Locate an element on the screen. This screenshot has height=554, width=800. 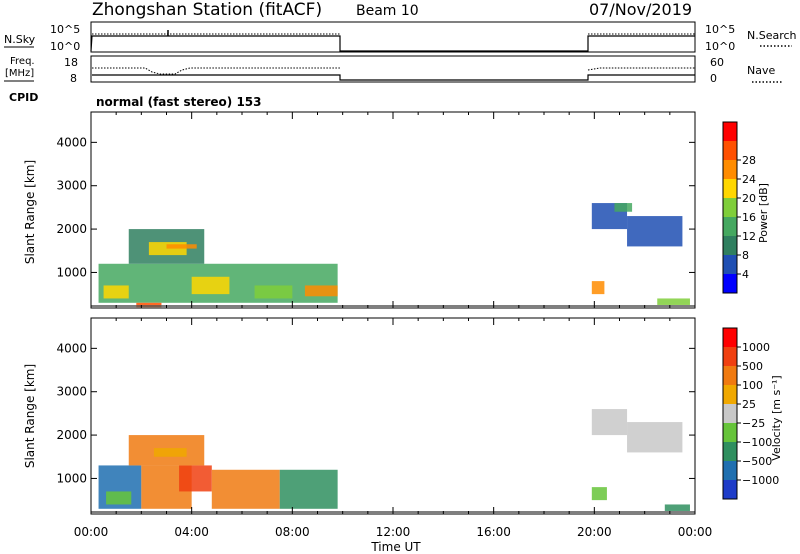
time-label-0: 00:00 is located at coordinates (91, 532).